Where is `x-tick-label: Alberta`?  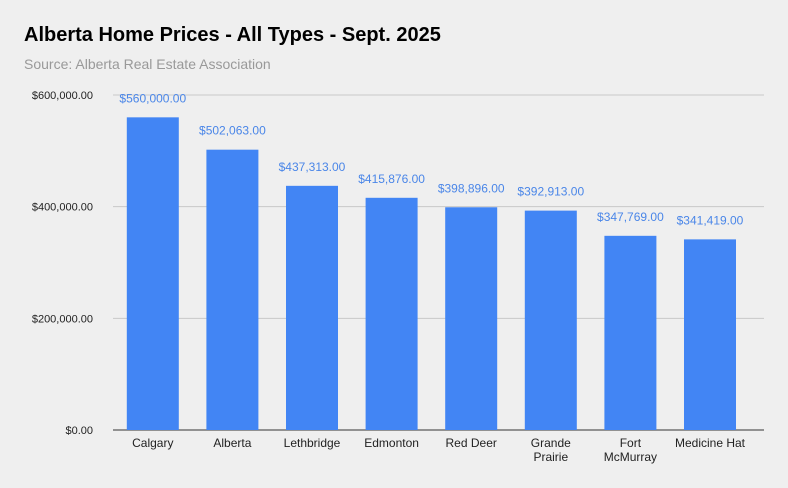
x-tick-label: Alberta is located at coordinates (232, 443).